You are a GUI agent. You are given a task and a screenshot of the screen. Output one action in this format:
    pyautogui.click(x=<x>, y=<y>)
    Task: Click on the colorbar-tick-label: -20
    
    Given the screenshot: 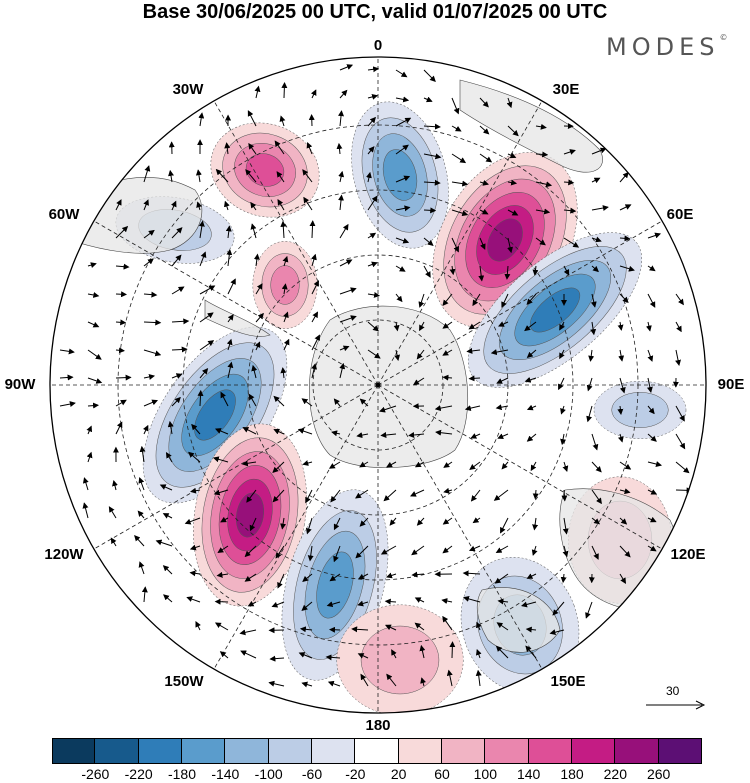 What is the action you would take?
    pyautogui.click(x=355, y=774)
    